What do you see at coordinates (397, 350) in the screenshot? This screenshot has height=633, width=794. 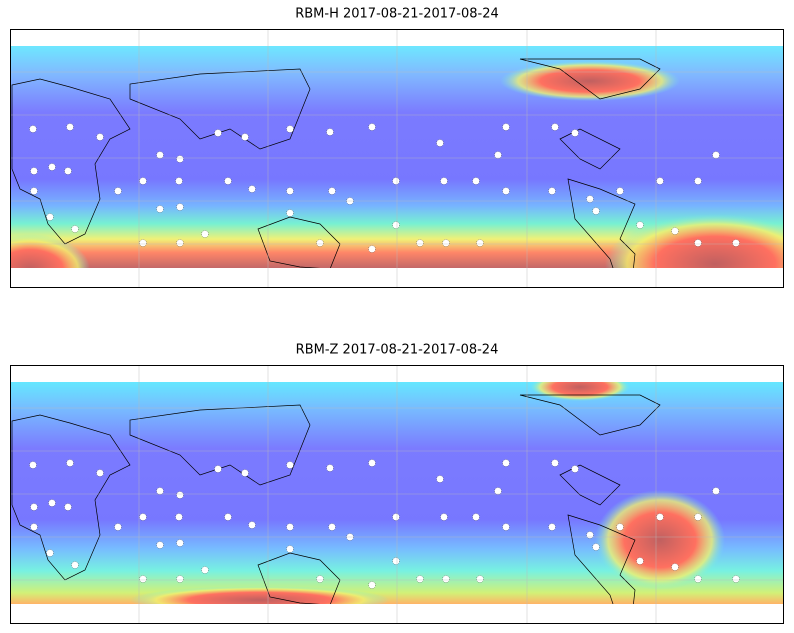 I see `map-title: RBM-Z 2017-08-21-2017-08-24` at bounding box center [397, 350].